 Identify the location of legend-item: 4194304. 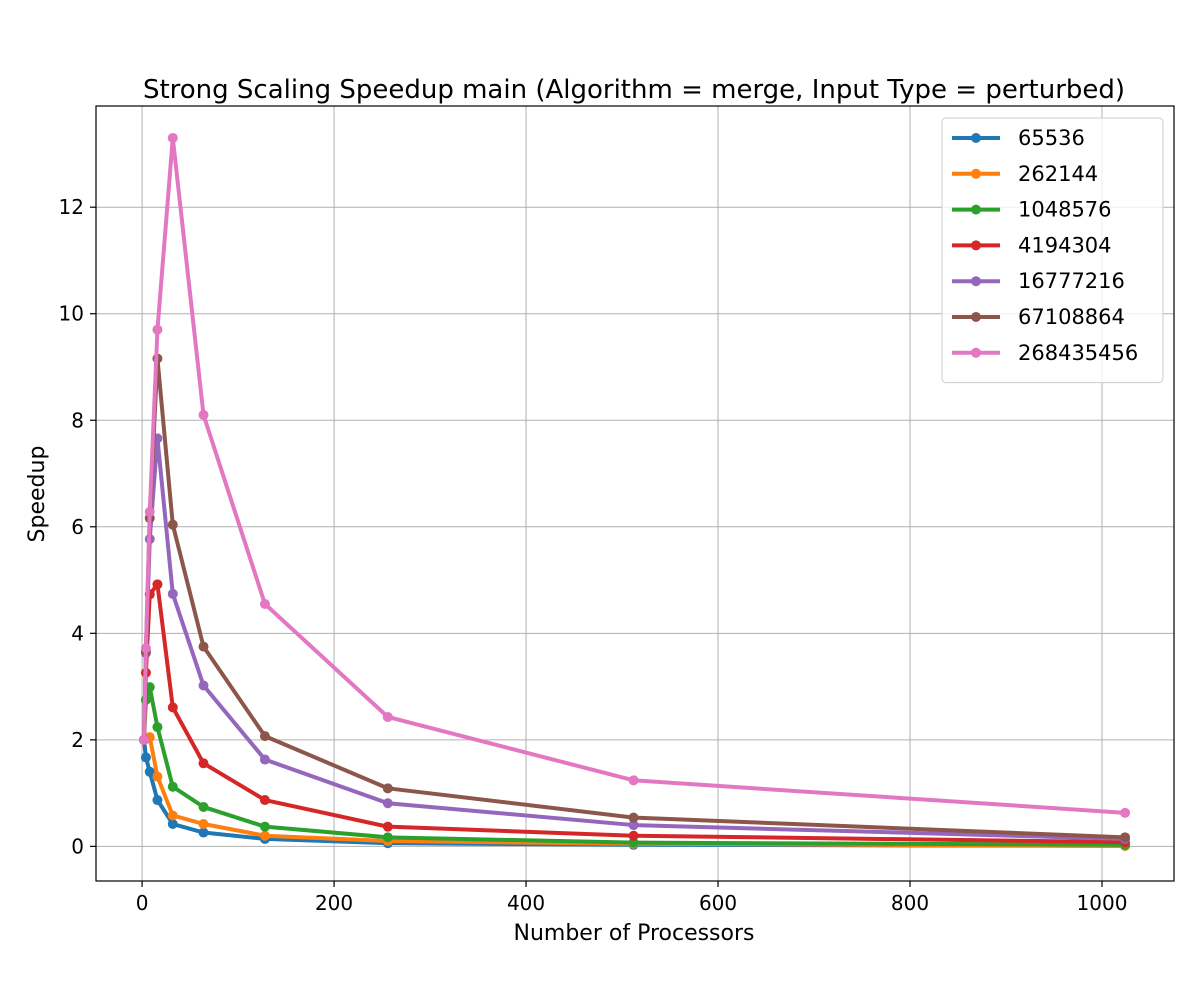
(1032, 245).